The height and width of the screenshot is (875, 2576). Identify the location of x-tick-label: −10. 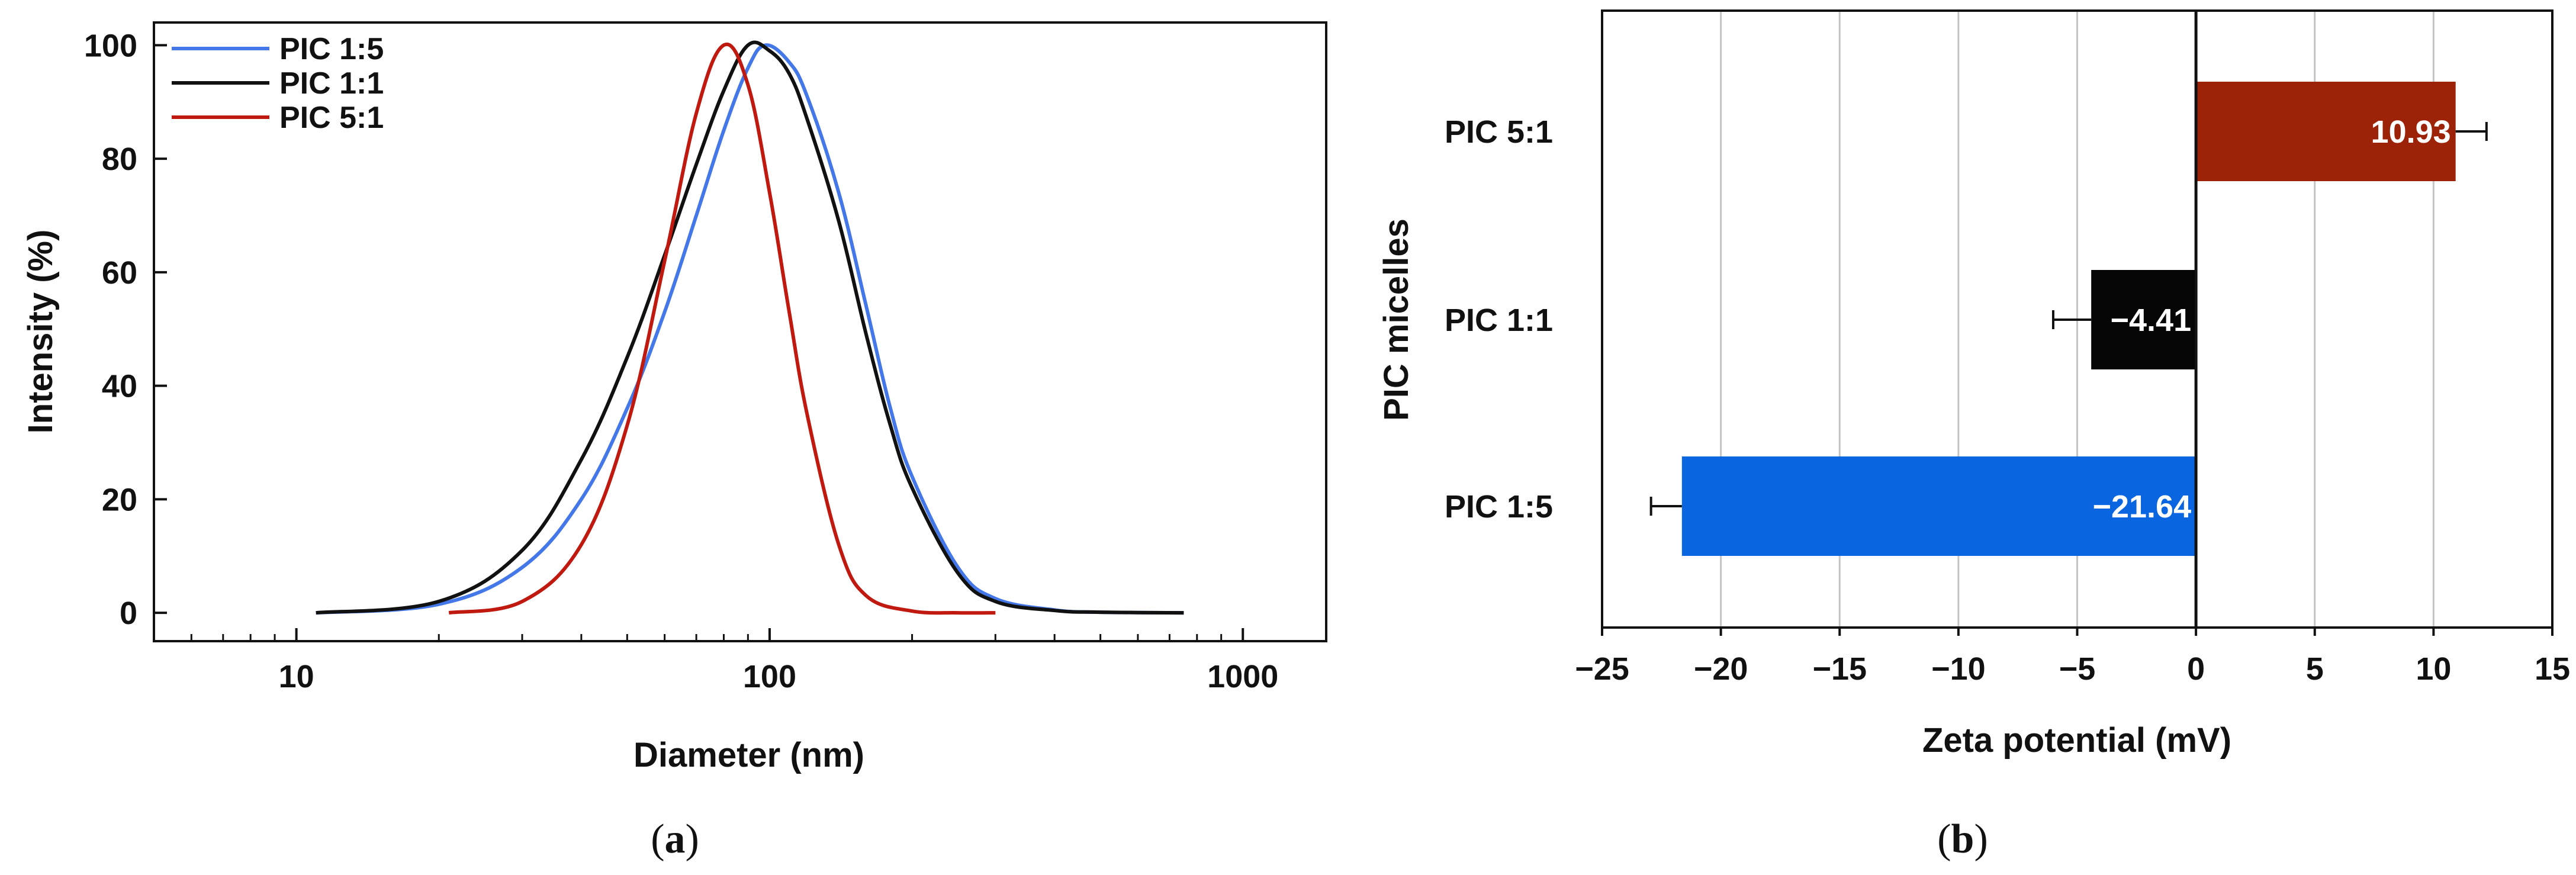
(1958, 669).